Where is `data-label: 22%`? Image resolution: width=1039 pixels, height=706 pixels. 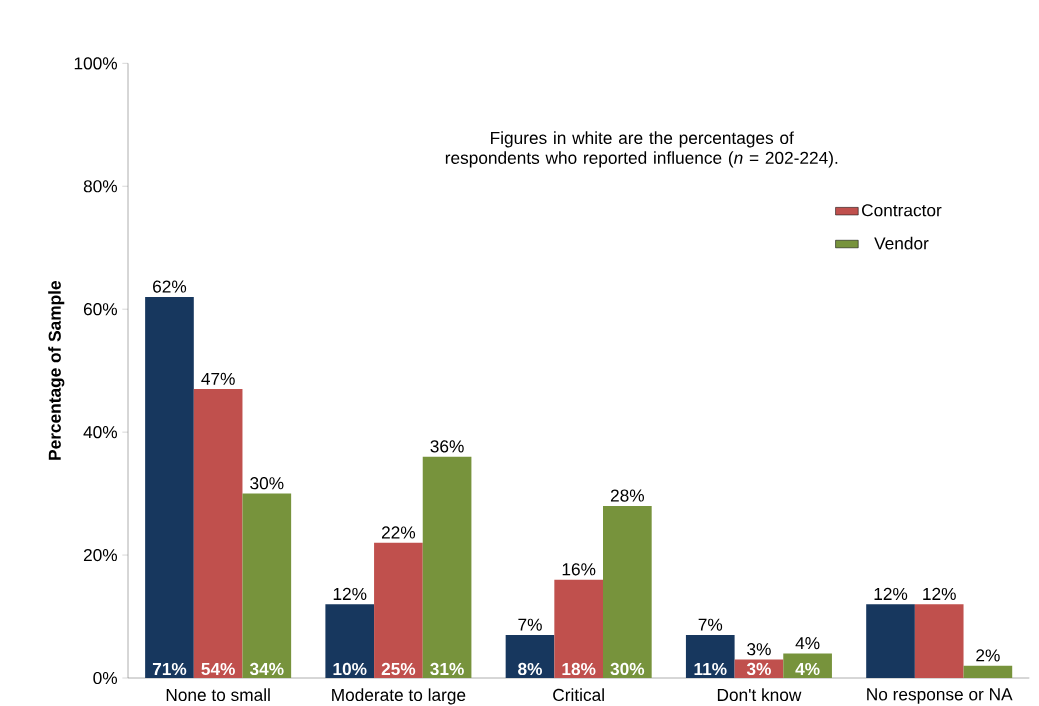 data-label: 22% is located at coordinates (398, 532).